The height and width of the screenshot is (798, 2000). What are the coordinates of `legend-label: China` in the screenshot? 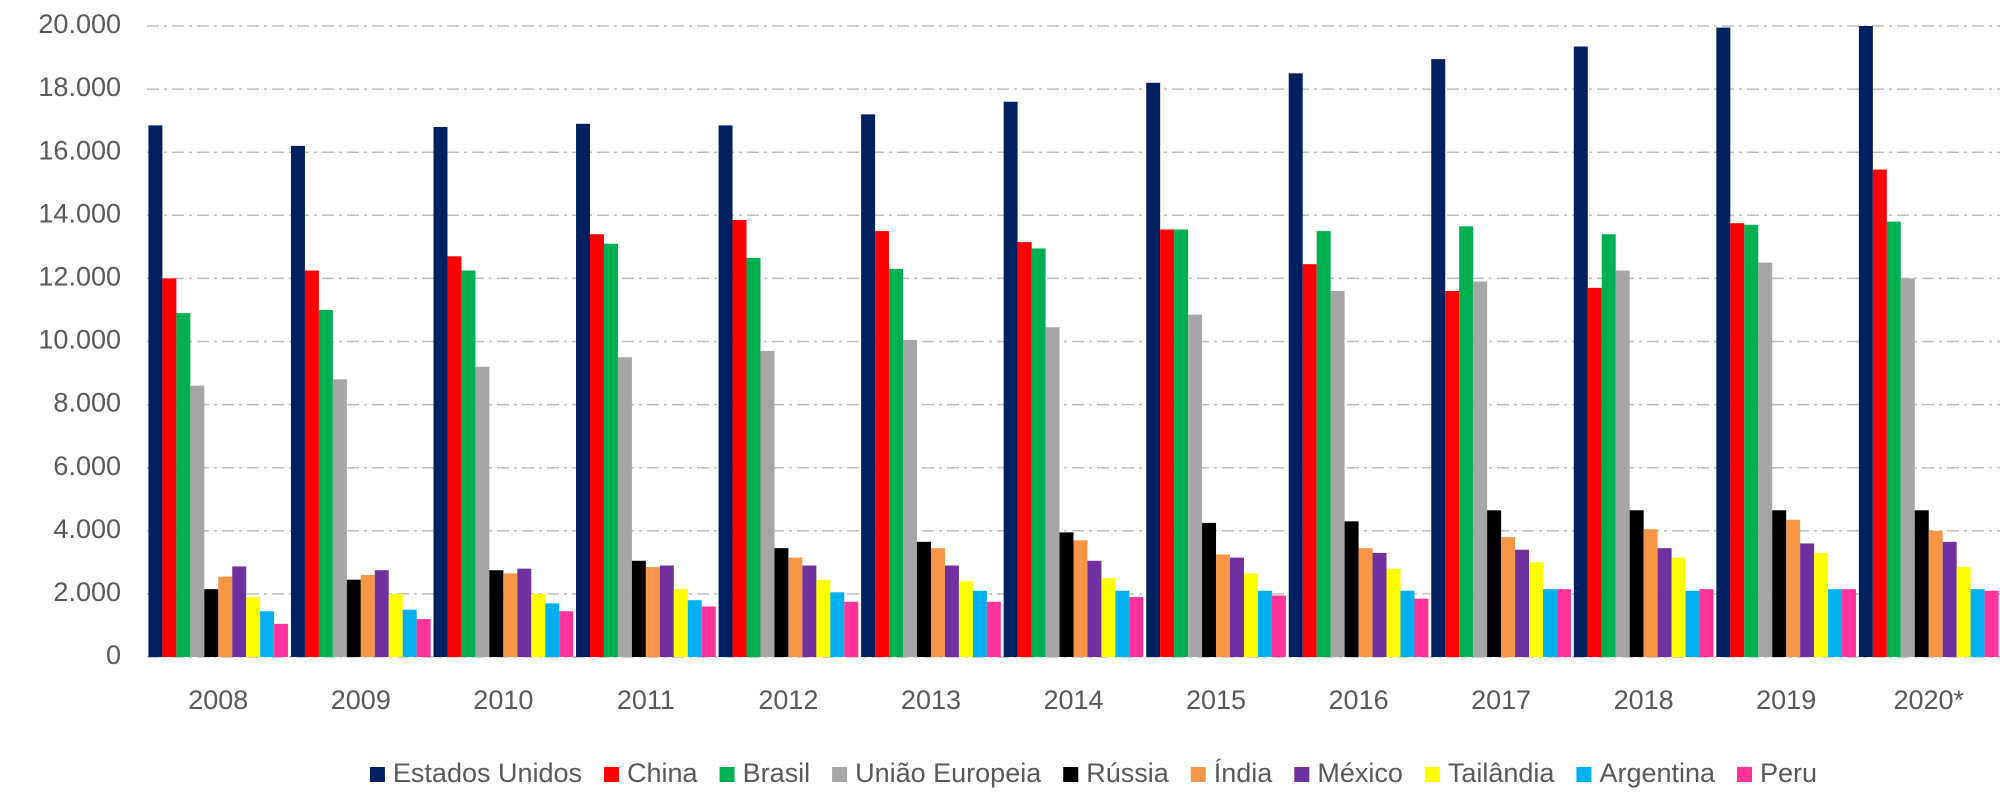 It's located at (663, 773).